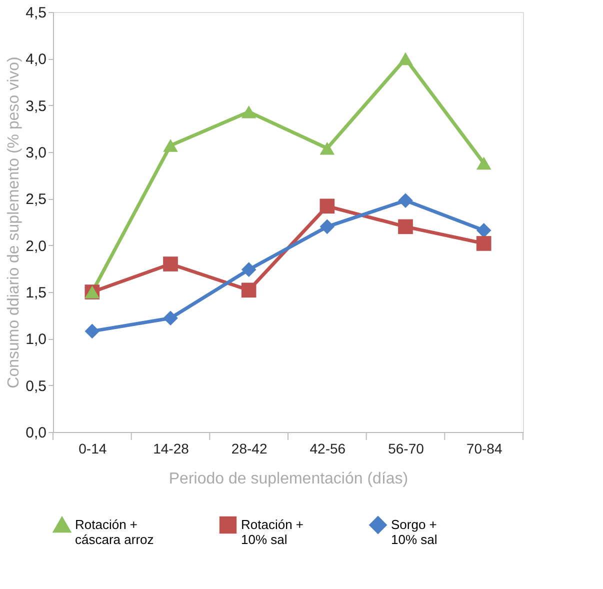 The height and width of the screenshot is (589, 603). What do you see at coordinates (484, 448) in the screenshot?
I see `x-tick-label: 70-84` at bounding box center [484, 448].